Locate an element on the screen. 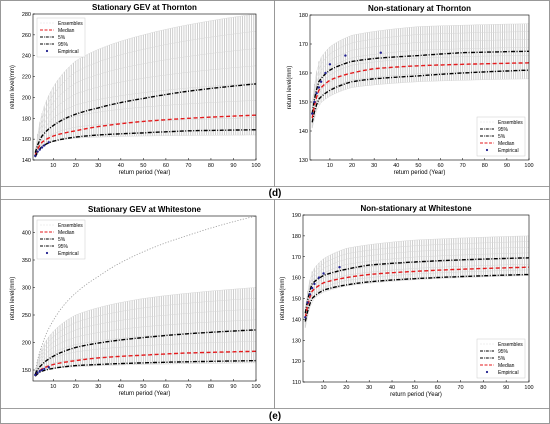 This screenshot has height=424, width=550. y-tick-label: 150 is located at coordinates (296, 300).